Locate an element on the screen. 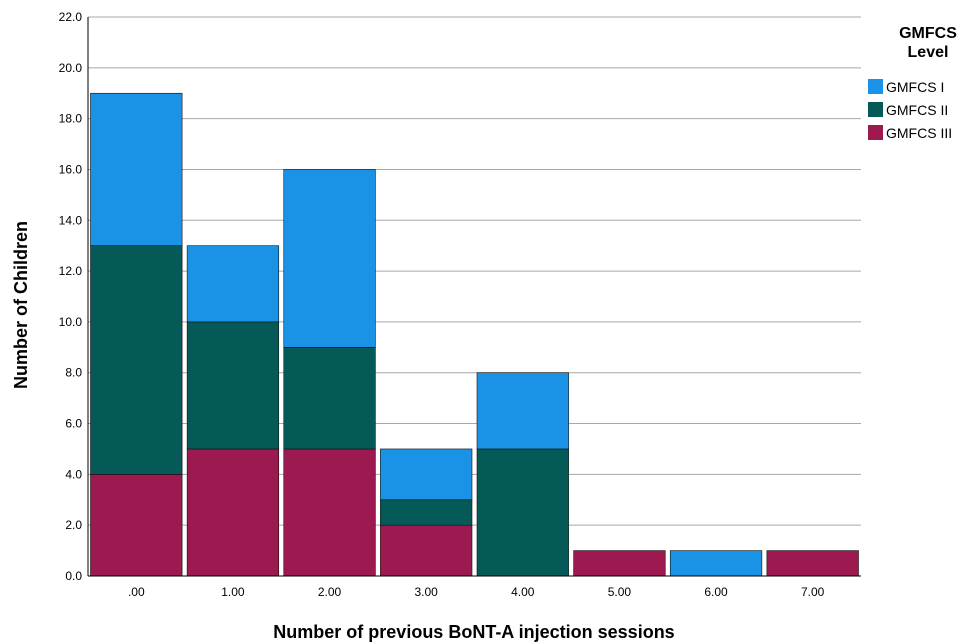 This screenshot has width=970, height=644. legend-label: GMFCS II is located at coordinates (917, 110).